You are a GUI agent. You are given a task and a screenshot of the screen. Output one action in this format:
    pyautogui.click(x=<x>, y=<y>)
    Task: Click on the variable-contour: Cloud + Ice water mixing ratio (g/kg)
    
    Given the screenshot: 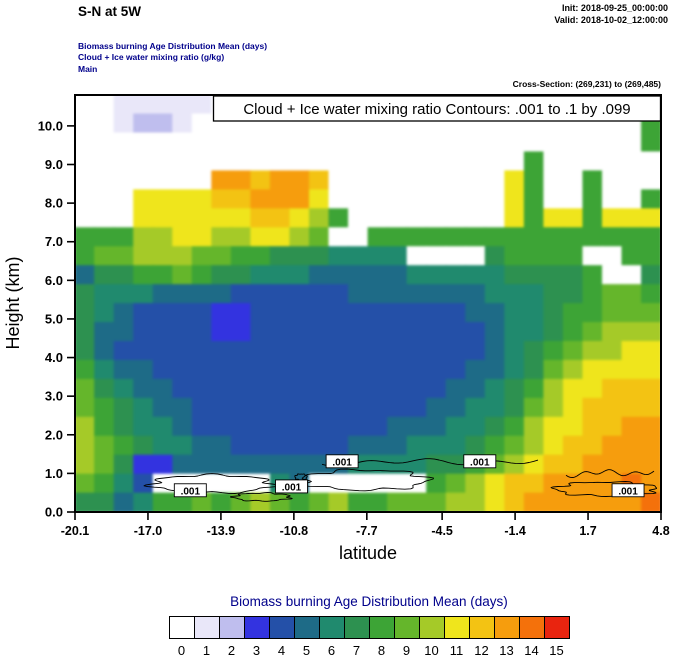 What is the action you would take?
    pyautogui.click(x=151, y=57)
    